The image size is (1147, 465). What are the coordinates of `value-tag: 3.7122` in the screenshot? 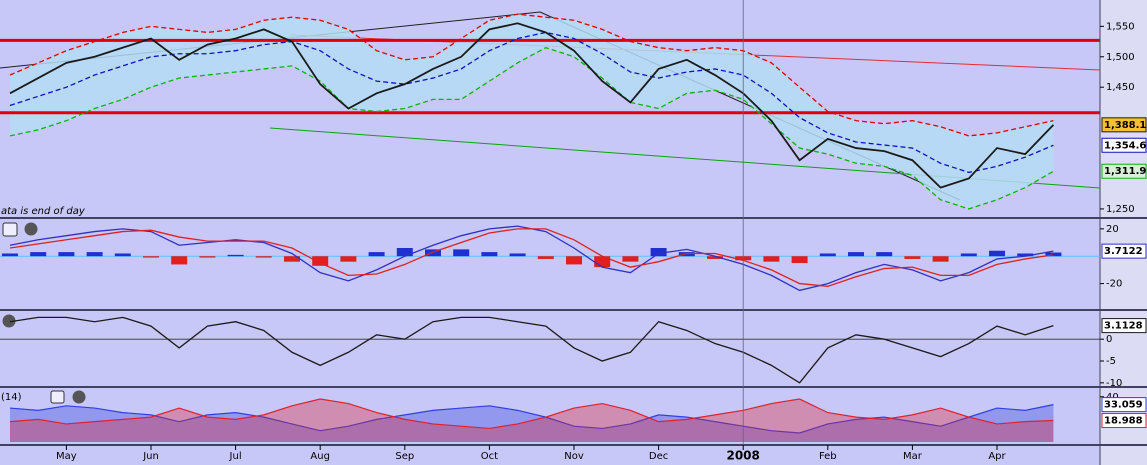 It's located at (1123, 251).